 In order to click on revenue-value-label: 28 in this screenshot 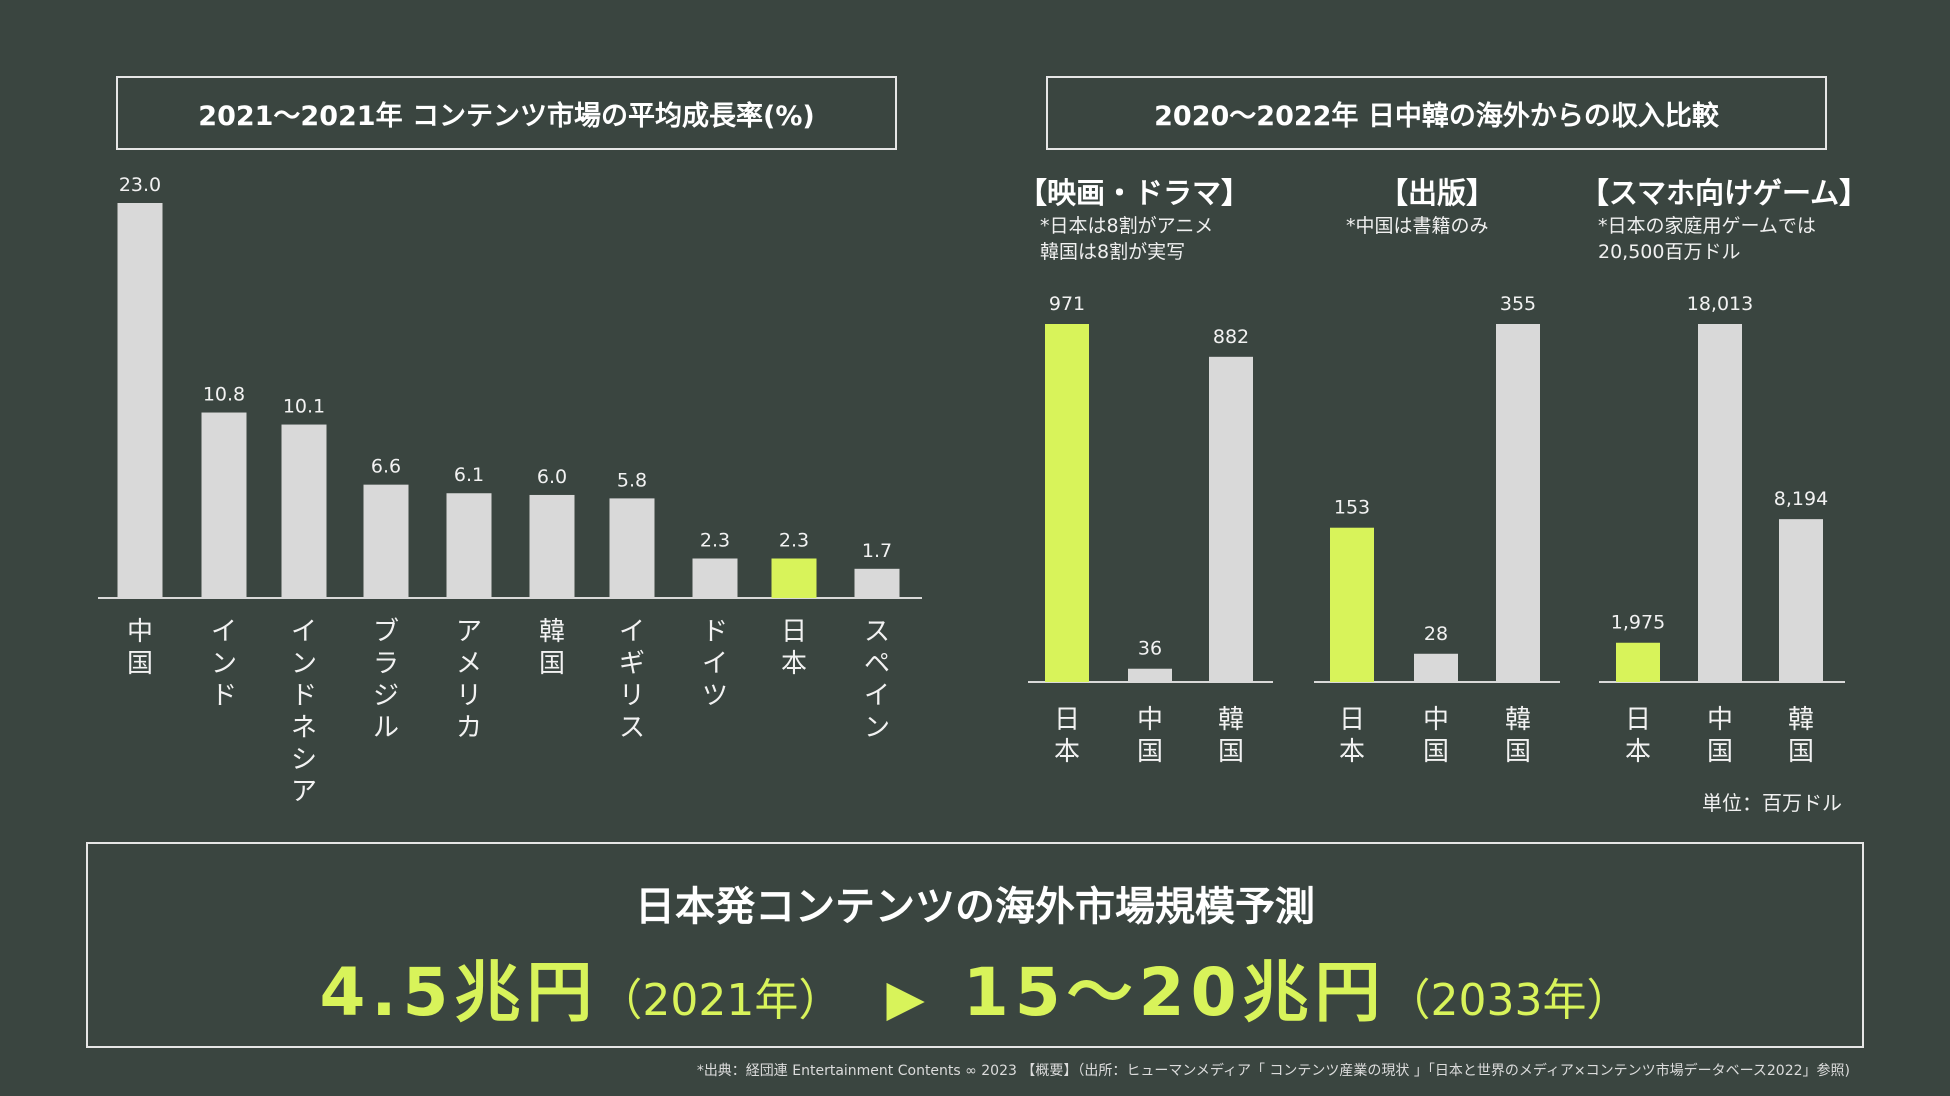, I will do `click(1436, 634)`.